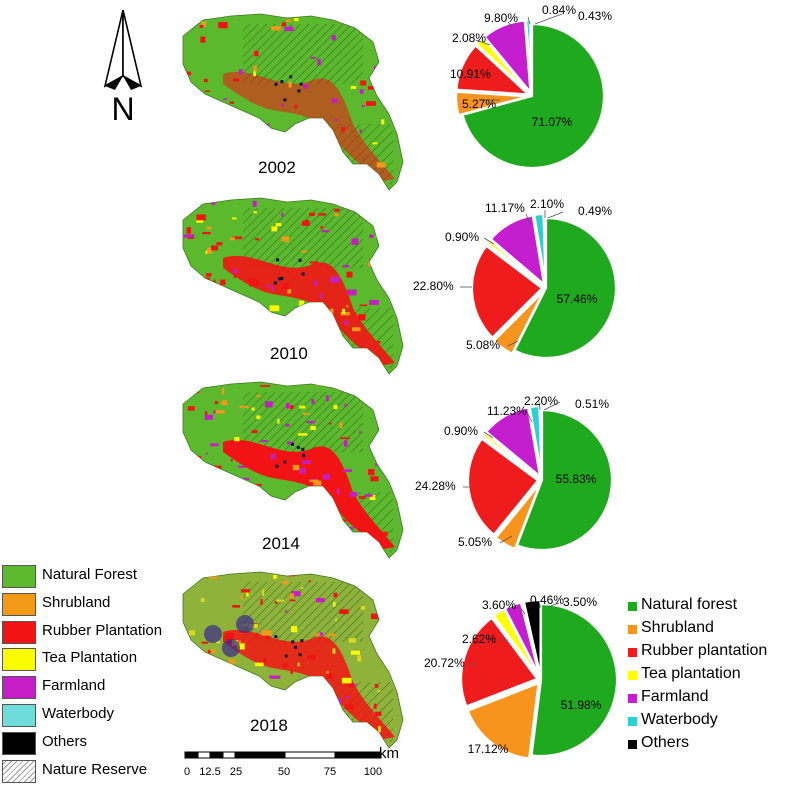  Describe the element at coordinates (547, 204) in the screenshot. I see `pie-data-label: 2.10%` at that location.